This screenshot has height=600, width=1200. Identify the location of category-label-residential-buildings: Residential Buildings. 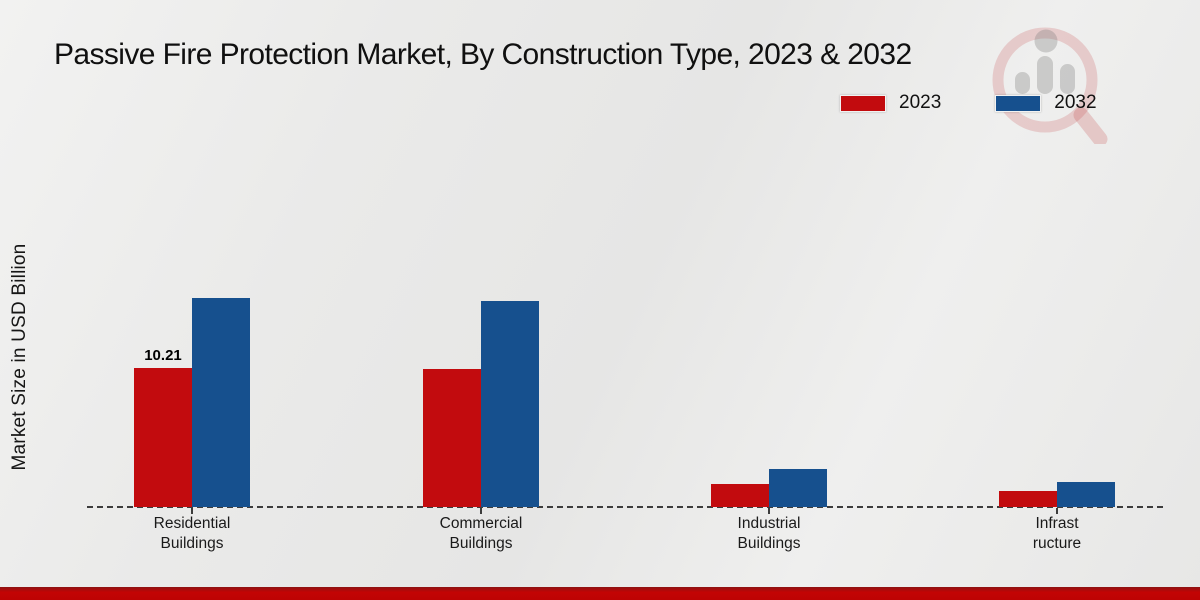
(192, 533).